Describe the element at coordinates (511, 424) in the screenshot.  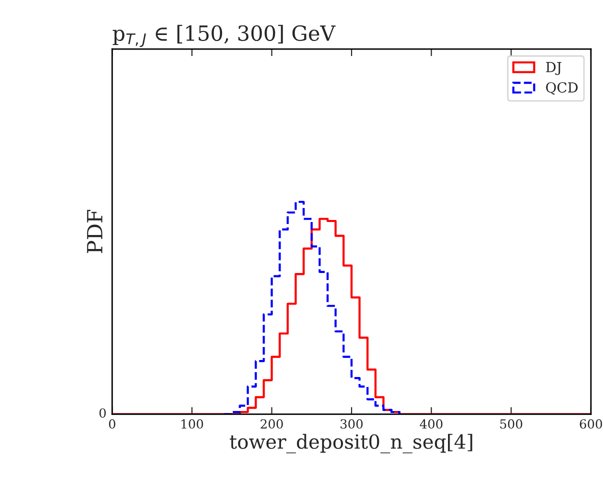
I see `x-tick-label: 500` at that location.